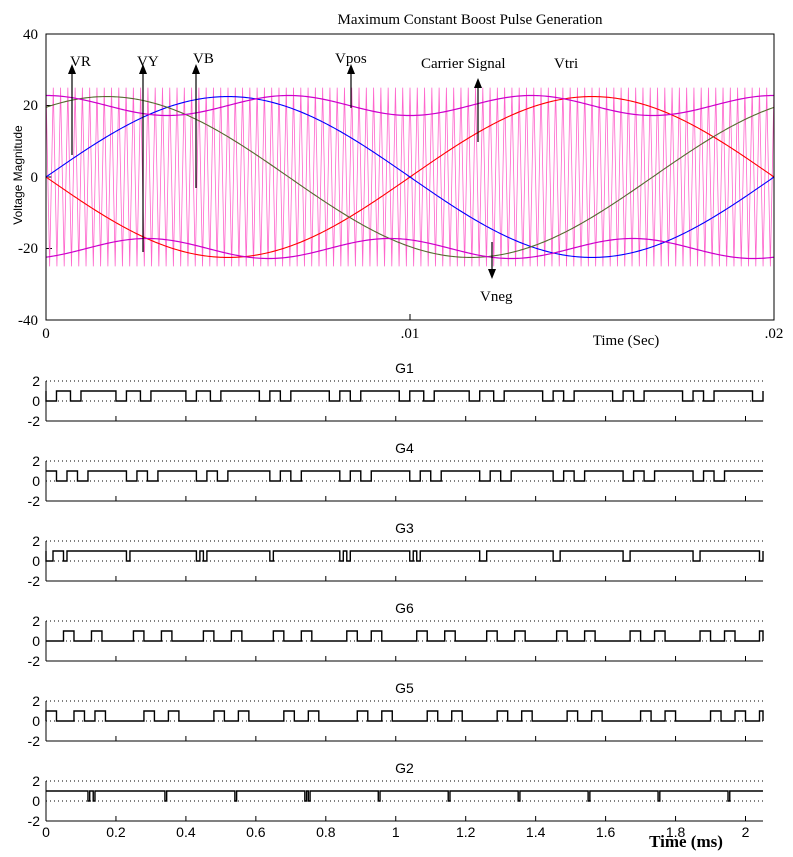 The height and width of the screenshot is (857, 793). I want to click on gate-title: G6, so click(404, 608).